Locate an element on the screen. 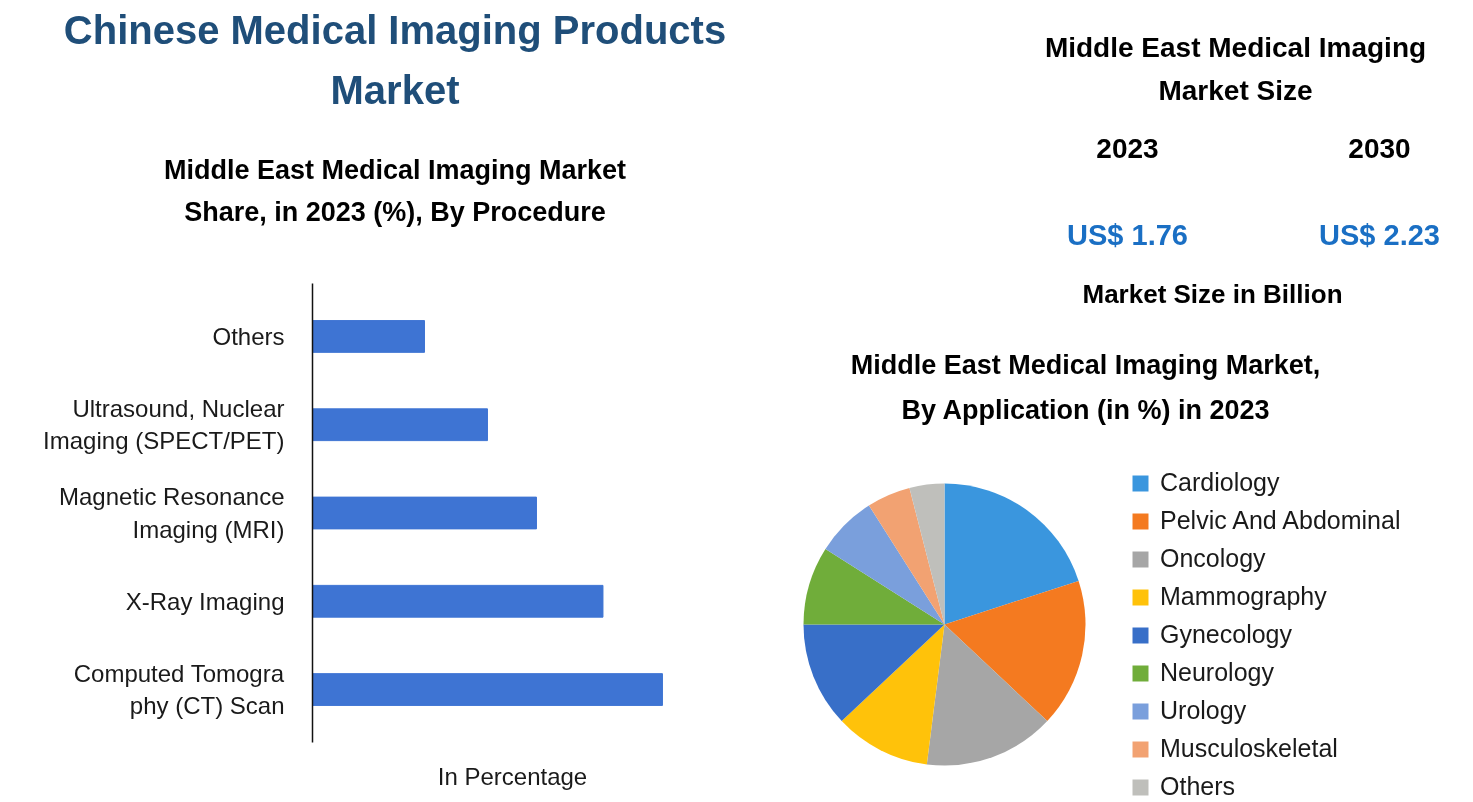 The width and height of the screenshot is (1473, 802). legend-label: Pelvic And Abdominal is located at coordinates (1280, 520).